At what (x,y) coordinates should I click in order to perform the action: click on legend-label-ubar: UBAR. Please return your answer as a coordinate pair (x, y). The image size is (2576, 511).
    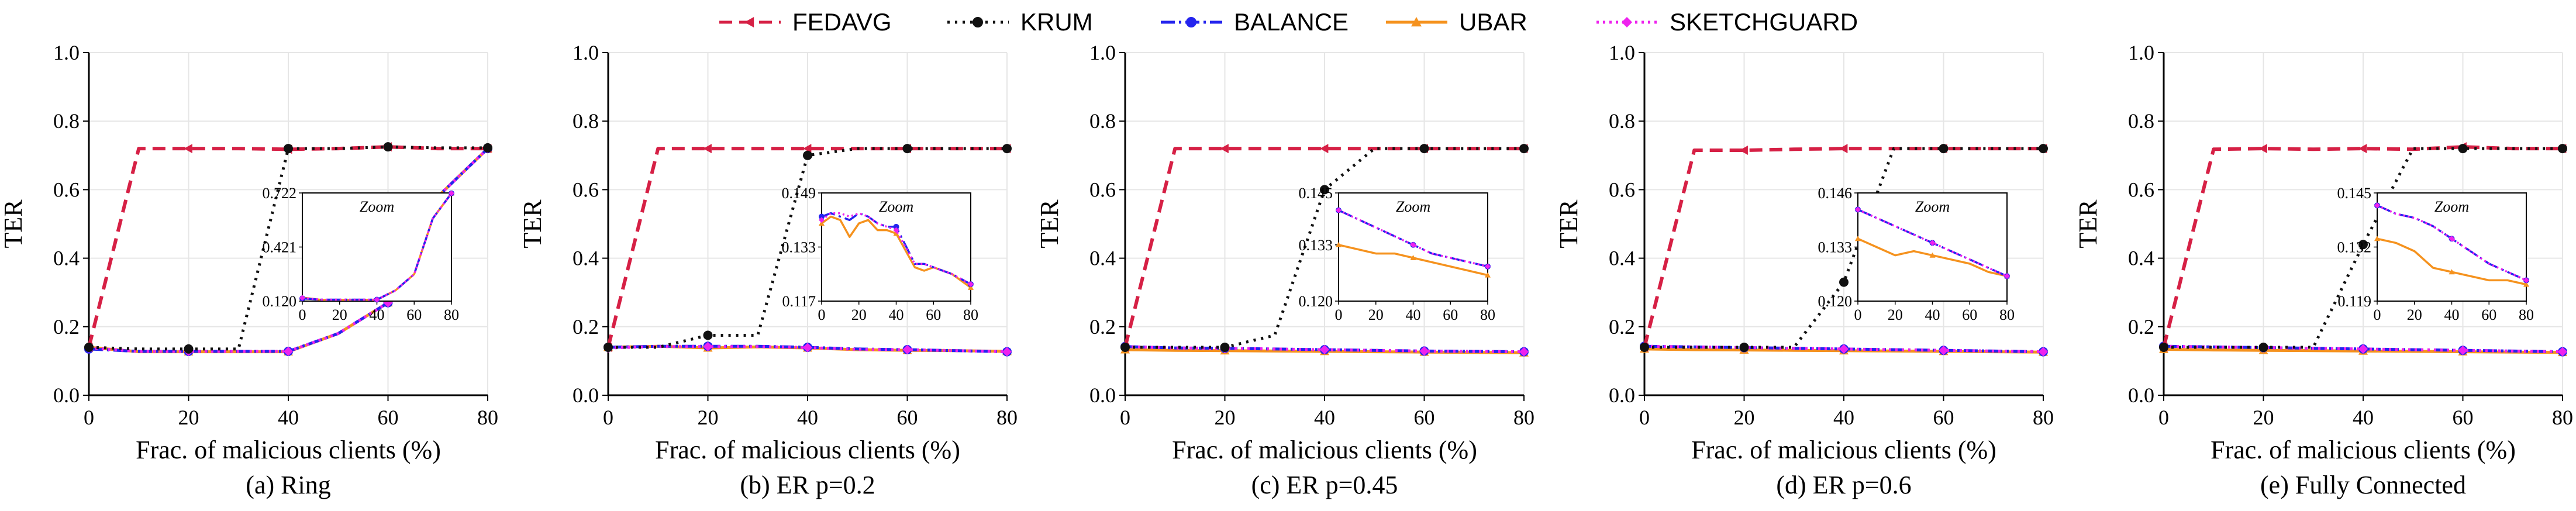
    Looking at the image, I should click on (1493, 22).